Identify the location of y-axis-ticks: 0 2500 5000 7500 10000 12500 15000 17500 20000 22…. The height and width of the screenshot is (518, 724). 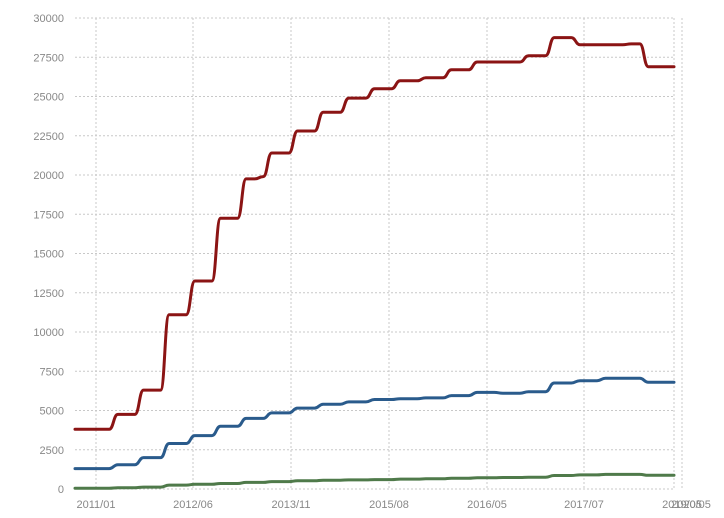
(48, 254).